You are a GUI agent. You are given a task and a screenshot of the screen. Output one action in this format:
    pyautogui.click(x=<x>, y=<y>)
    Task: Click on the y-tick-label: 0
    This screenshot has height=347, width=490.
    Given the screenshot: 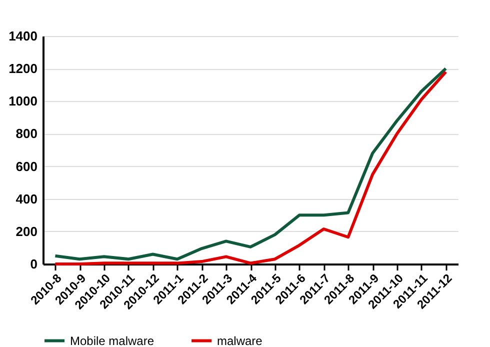 What is the action you would take?
    pyautogui.click(x=34, y=264)
    